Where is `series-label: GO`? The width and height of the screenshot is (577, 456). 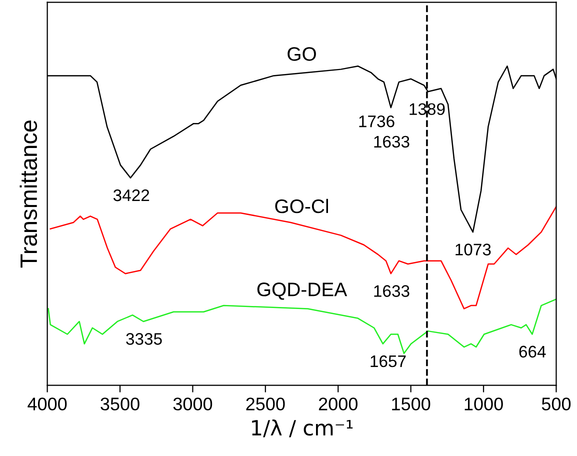 series-label: GO is located at coordinates (302, 54).